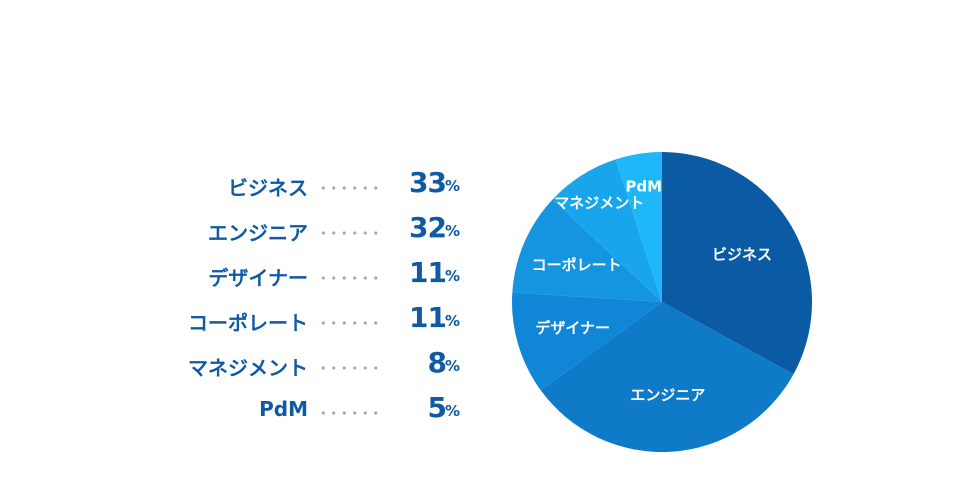  Describe the element at coordinates (283, 409) in the screenshot. I see `legend-label: PdM` at that location.